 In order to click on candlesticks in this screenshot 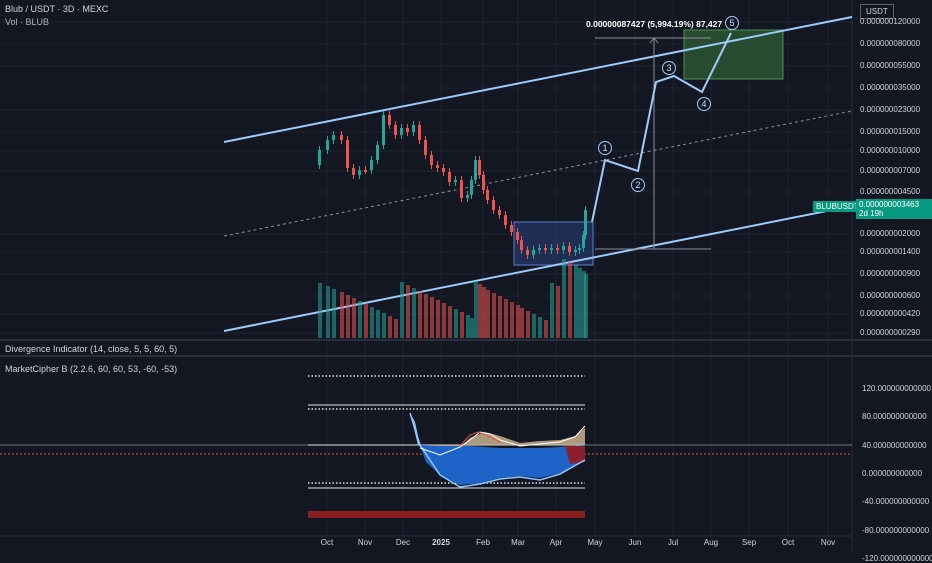, I will do `click(452, 185)`.